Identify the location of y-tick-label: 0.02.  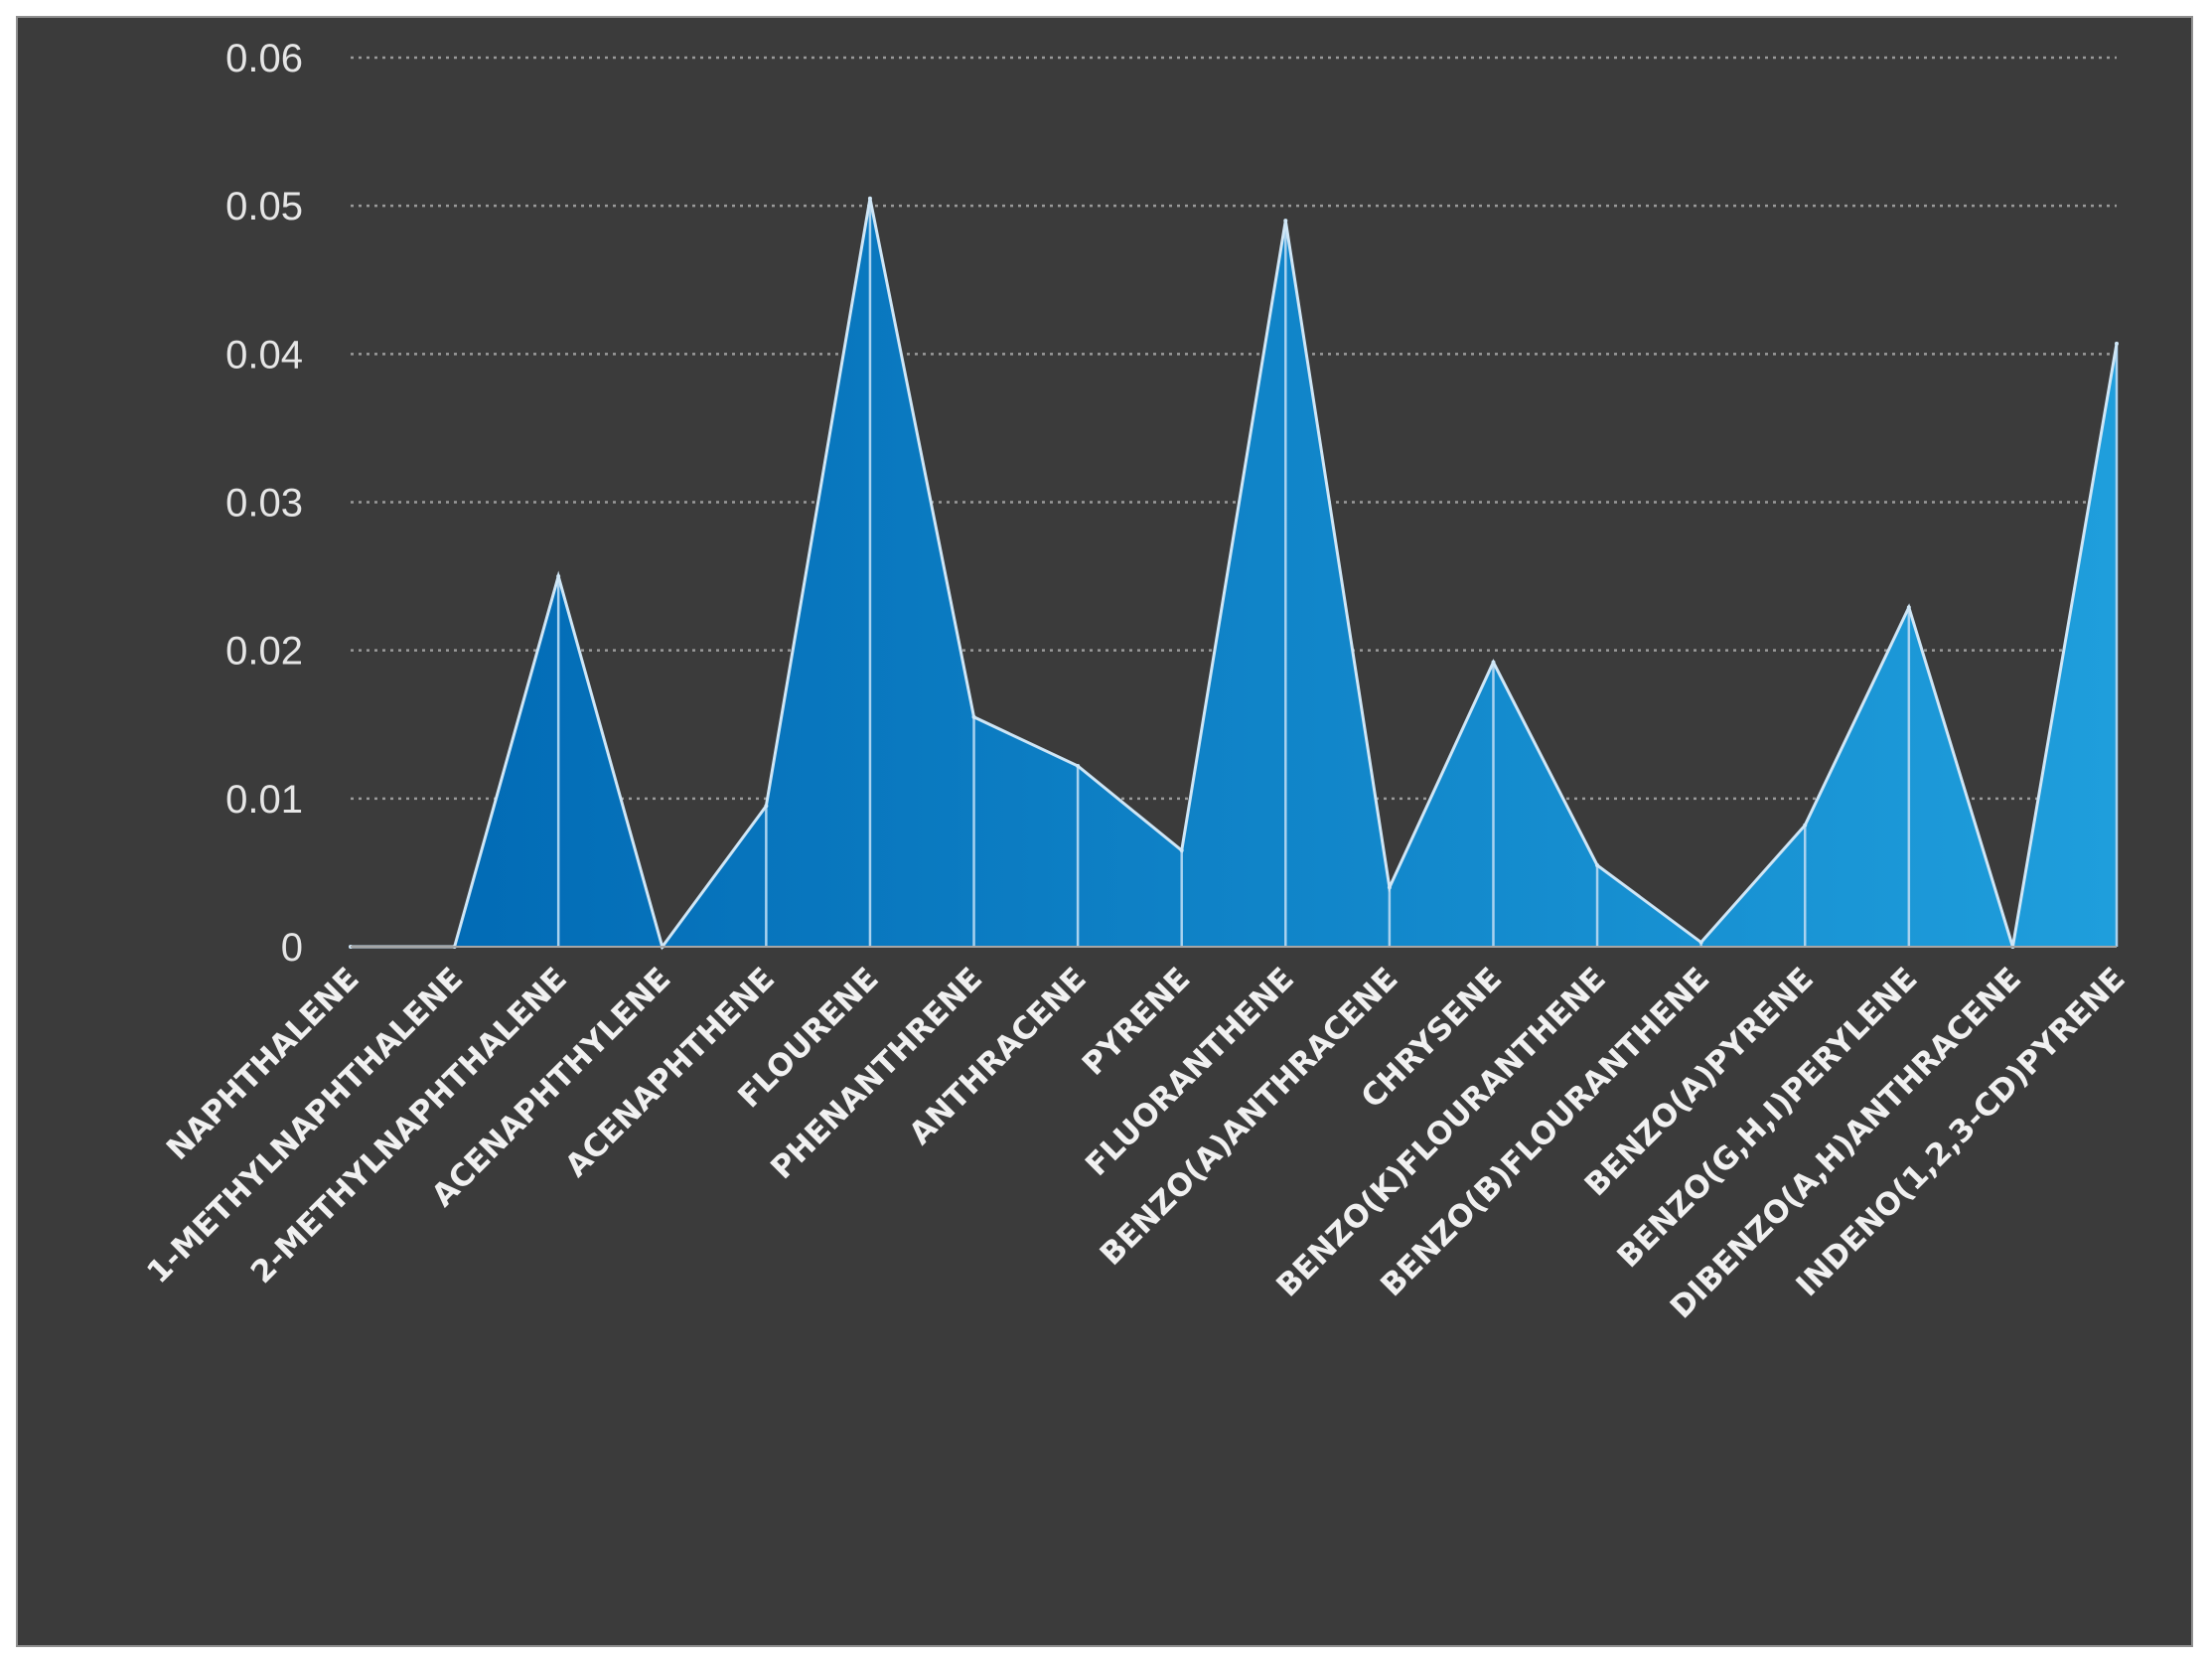
(264, 652).